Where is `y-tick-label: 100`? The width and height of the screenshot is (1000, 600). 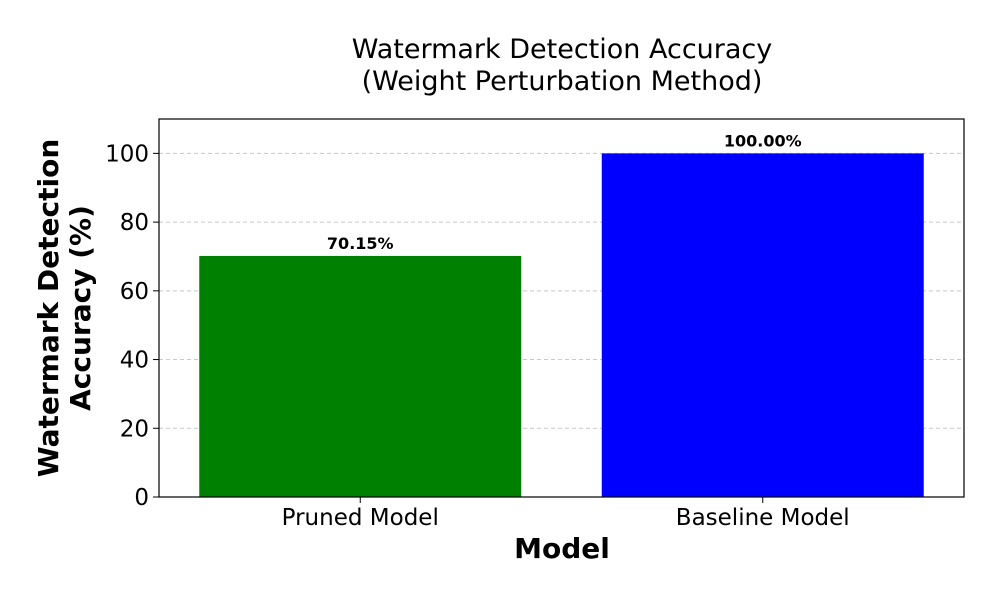
y-tick-label: 100 is located at coordinates (127, 154).